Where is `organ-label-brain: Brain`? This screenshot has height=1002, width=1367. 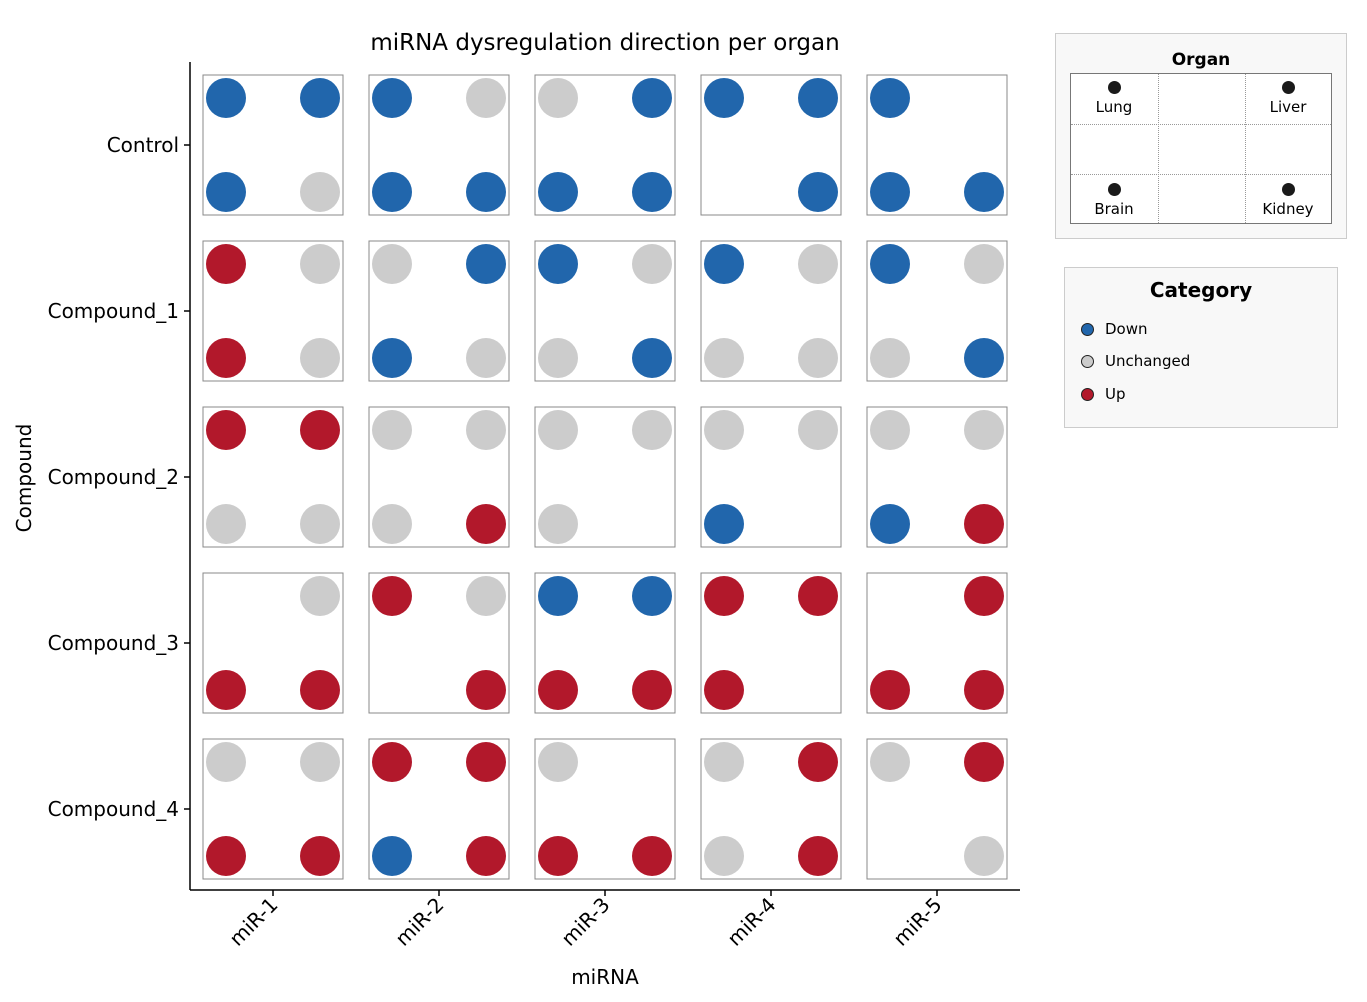 organ-label-brain: Brain is located at coordinates (1114, 209).